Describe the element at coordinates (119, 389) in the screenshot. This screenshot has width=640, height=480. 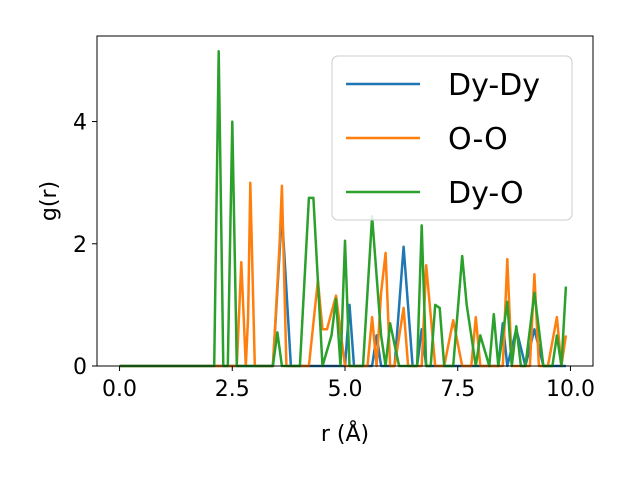
I see `x-tick-label: 0.0` at that location.